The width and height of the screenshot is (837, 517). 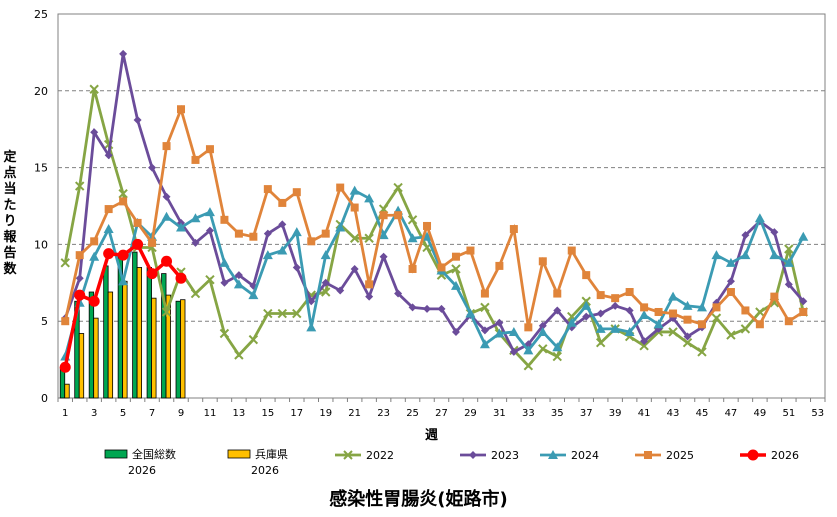 I want to click on y-tick-label: 10, so click(x=41, y=244).